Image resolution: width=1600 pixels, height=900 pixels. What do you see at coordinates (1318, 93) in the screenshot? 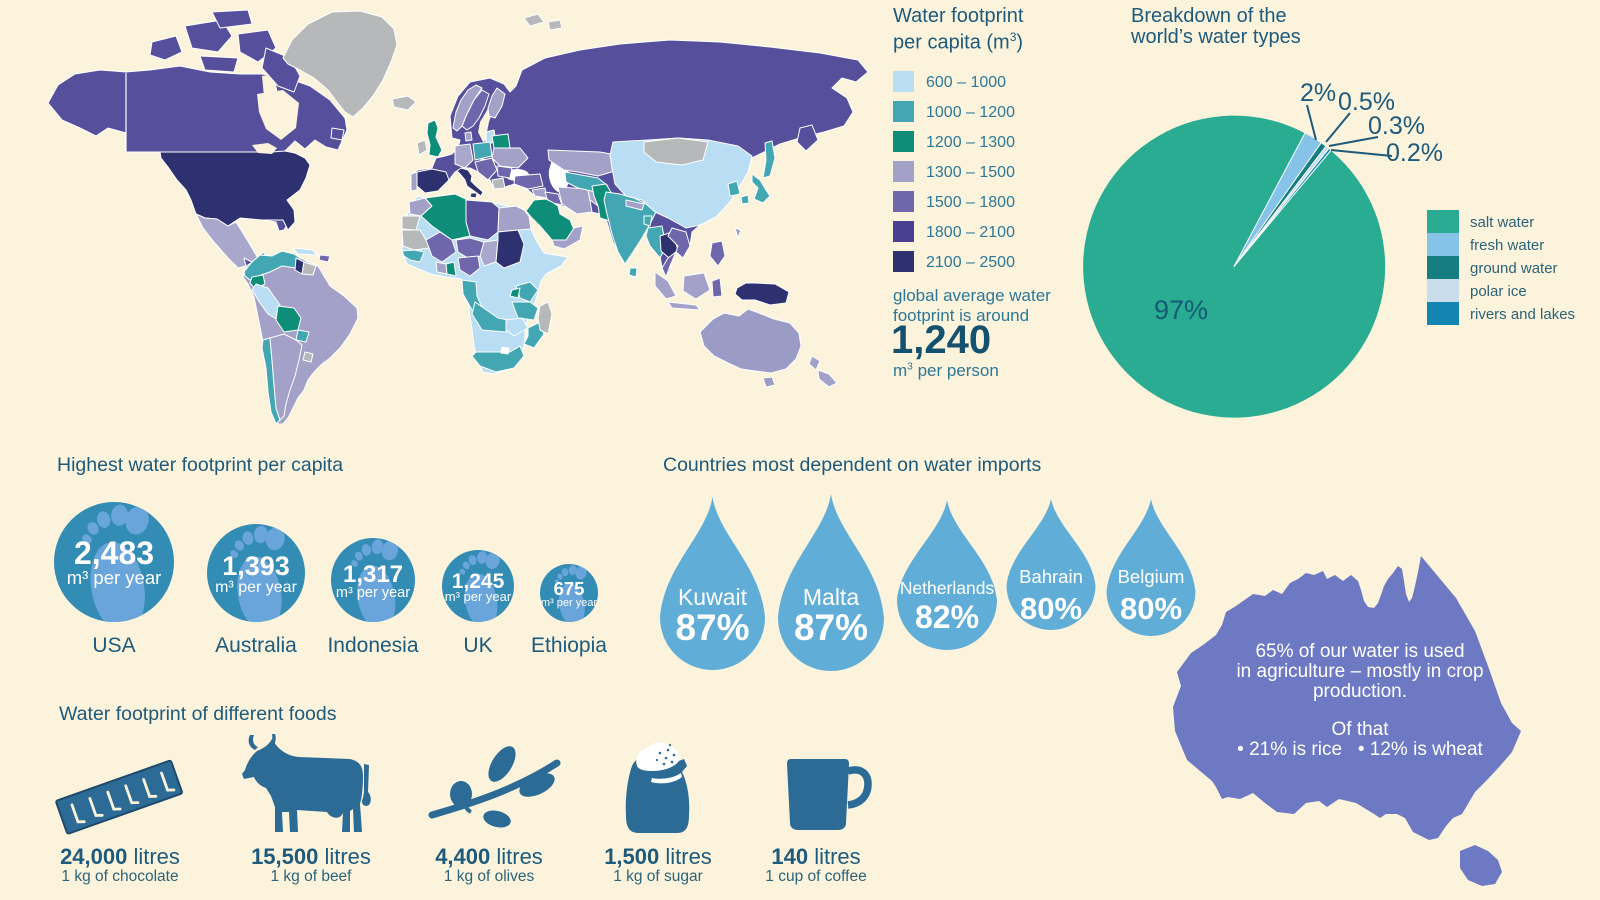
I see `svg-text: 2%` at bounding box center [1318, 93].